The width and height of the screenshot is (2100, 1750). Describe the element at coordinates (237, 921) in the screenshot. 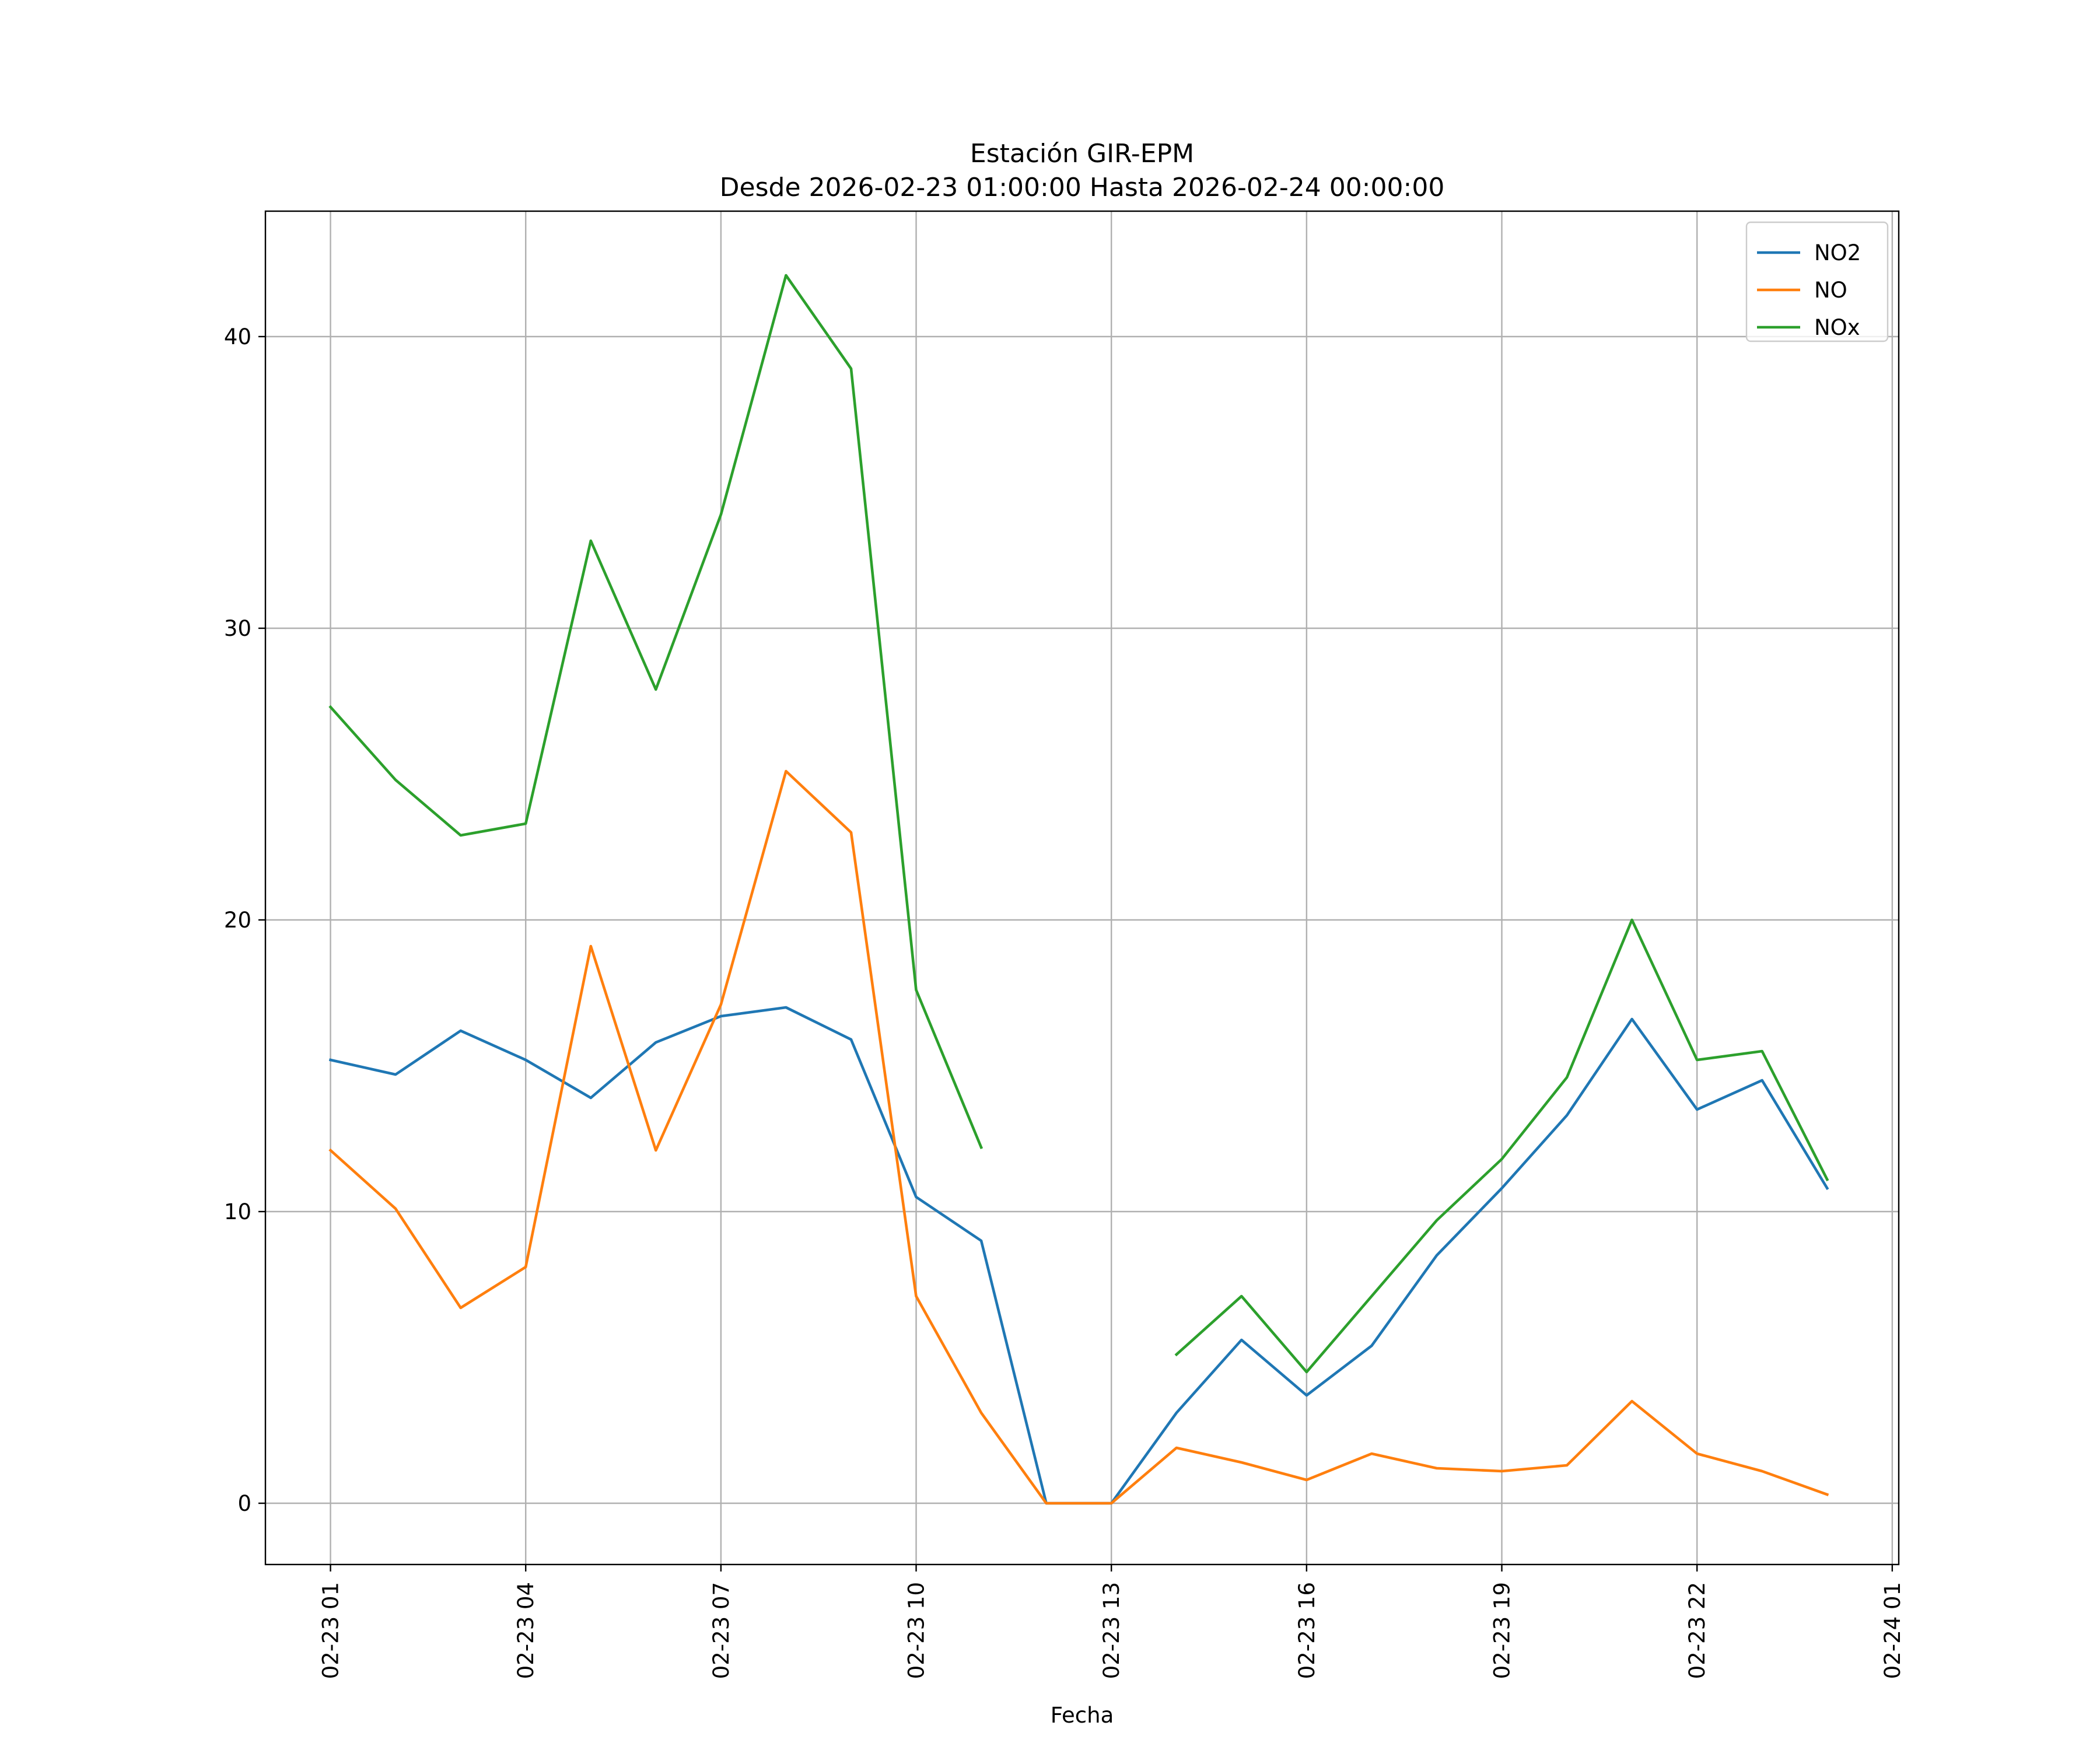

I see `y-tick-label: 20` at that location.